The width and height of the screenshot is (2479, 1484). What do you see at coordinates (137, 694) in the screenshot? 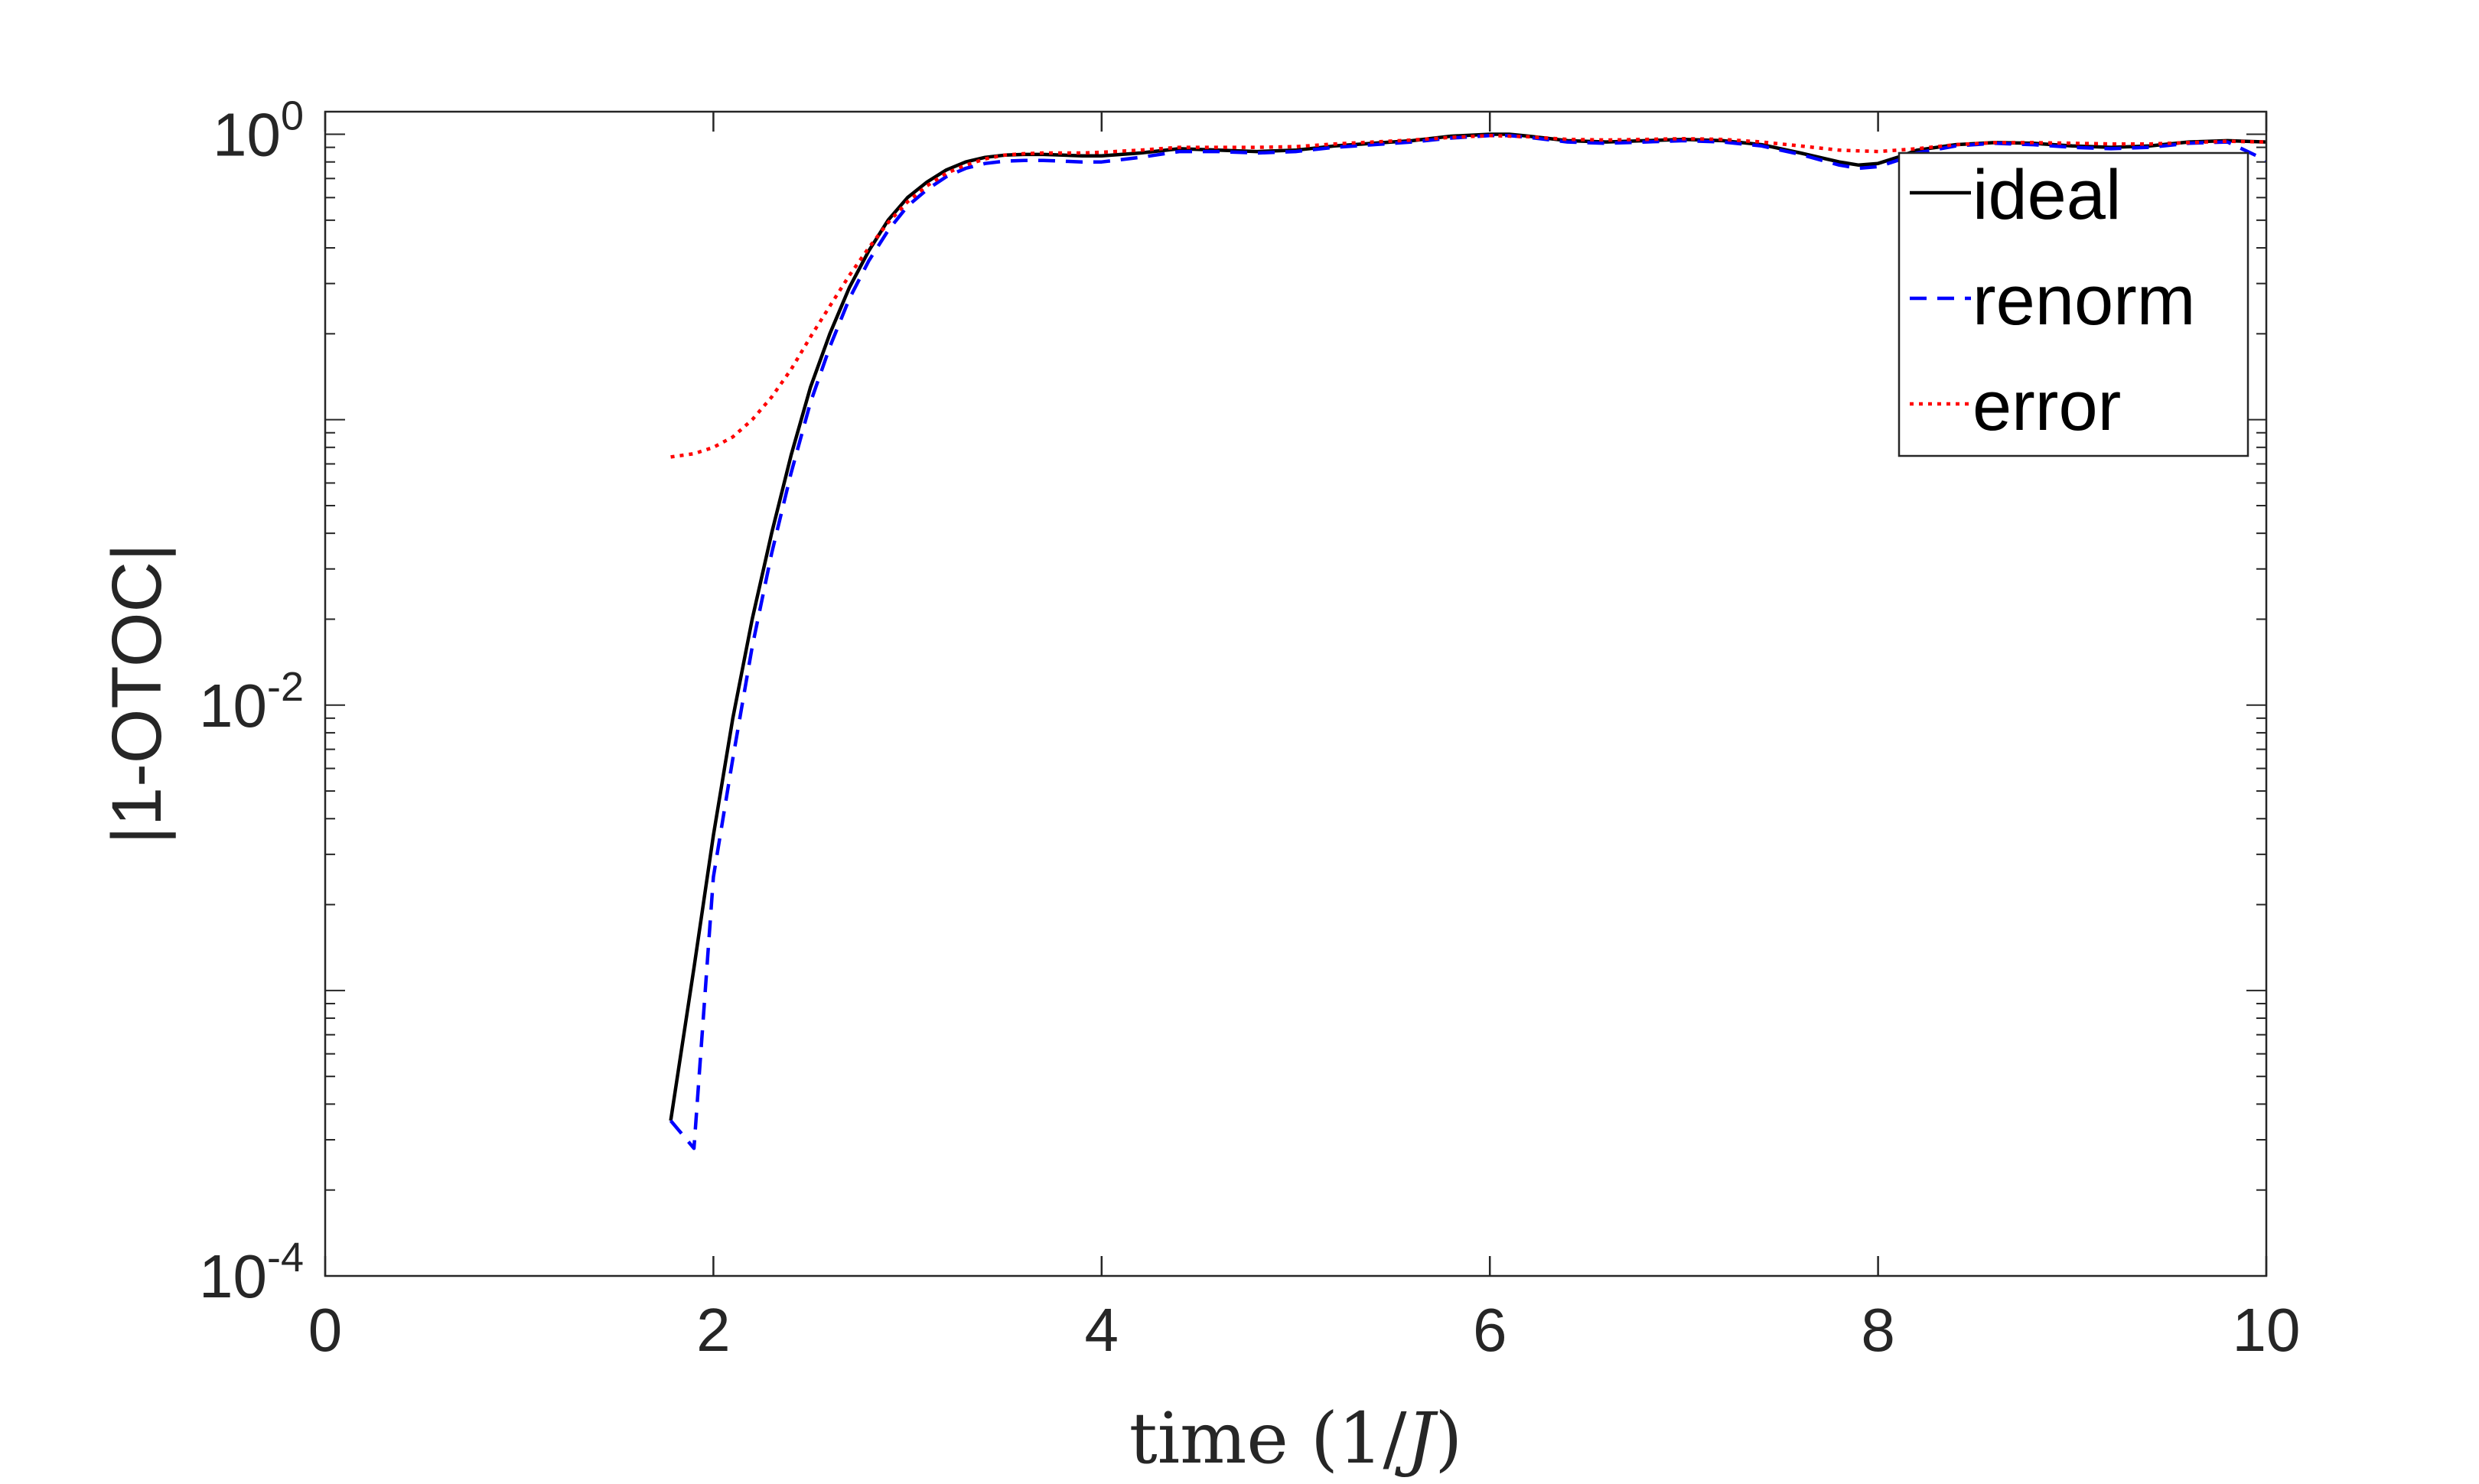
I see `y-axis-title: |1-OTOC|` at bounding box center [137, 694].